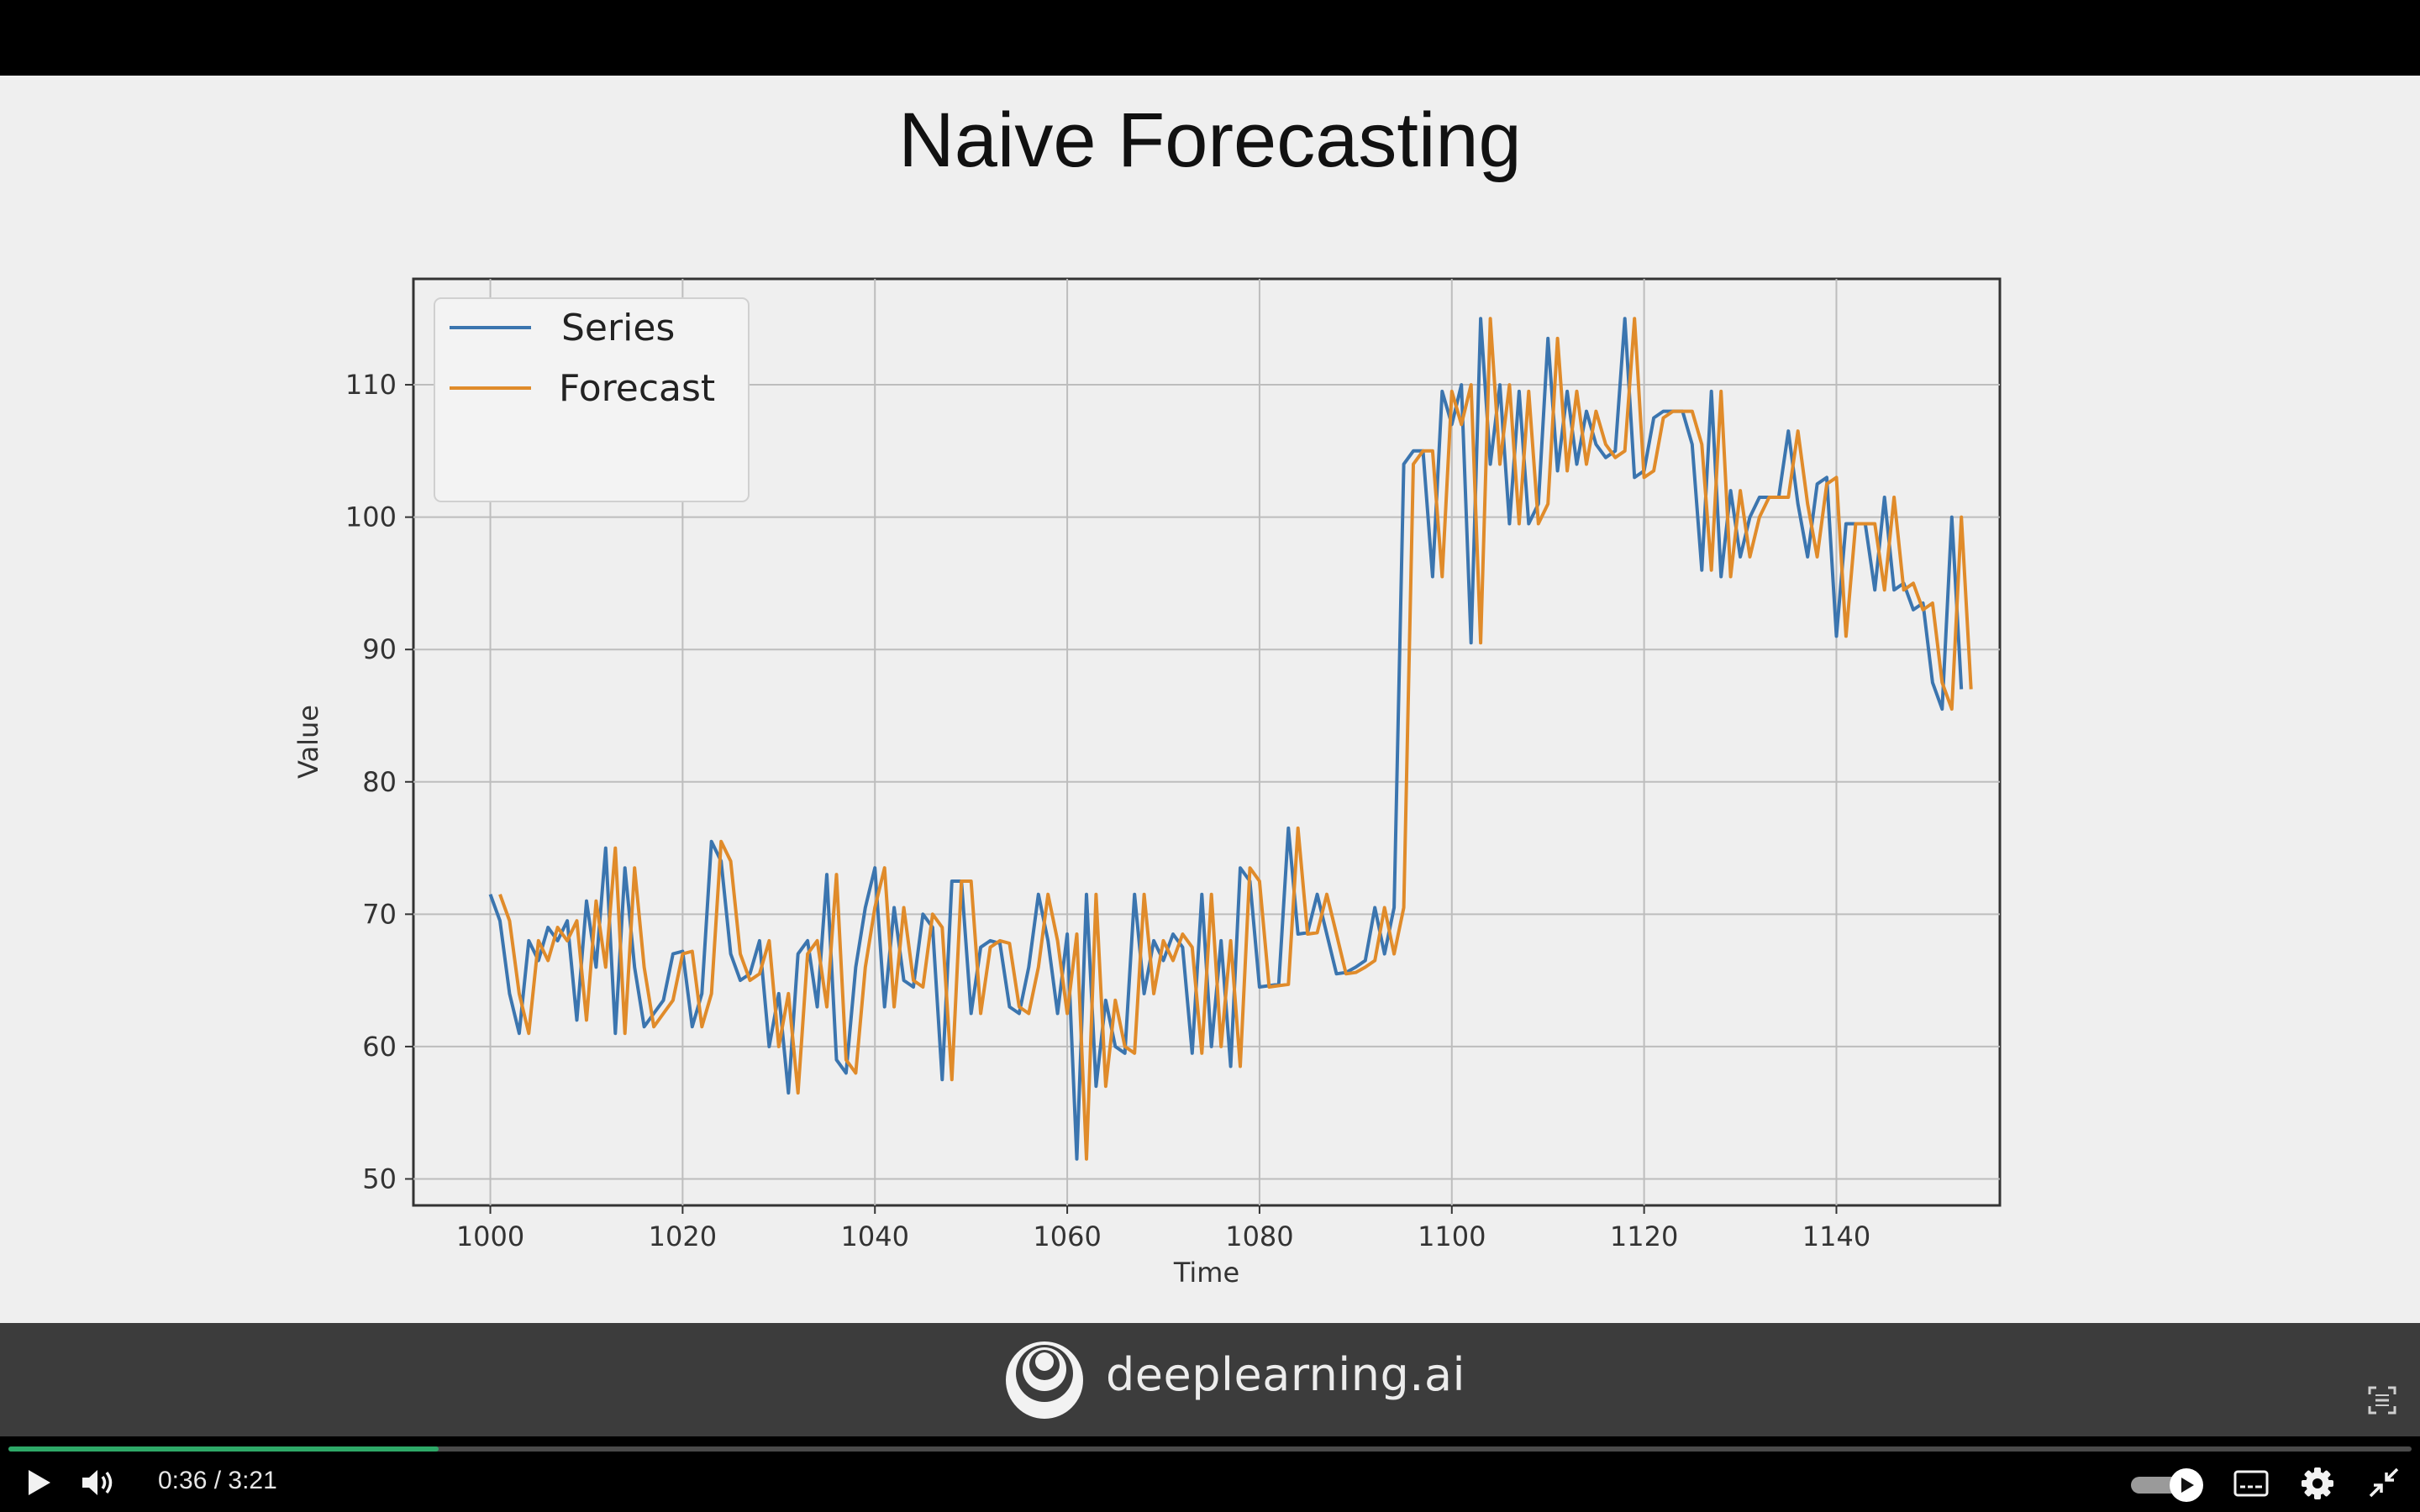 The width and height of the screenshot is (2420, 1512). What do you see at coordinates (2251, 1483) in the screenshot?
I see `captions-icon` at bounding box center [2251, 1483].